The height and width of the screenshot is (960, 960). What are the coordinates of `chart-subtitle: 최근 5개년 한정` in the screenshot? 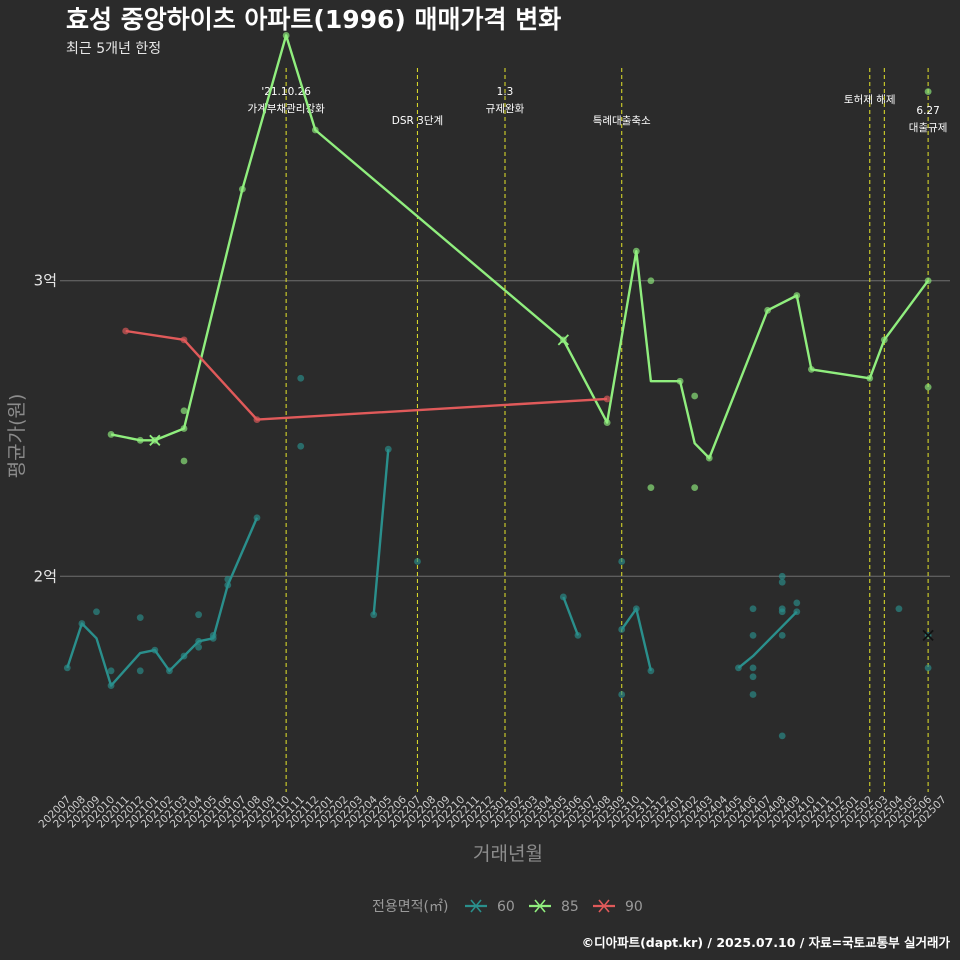 It's located at (113, 49).